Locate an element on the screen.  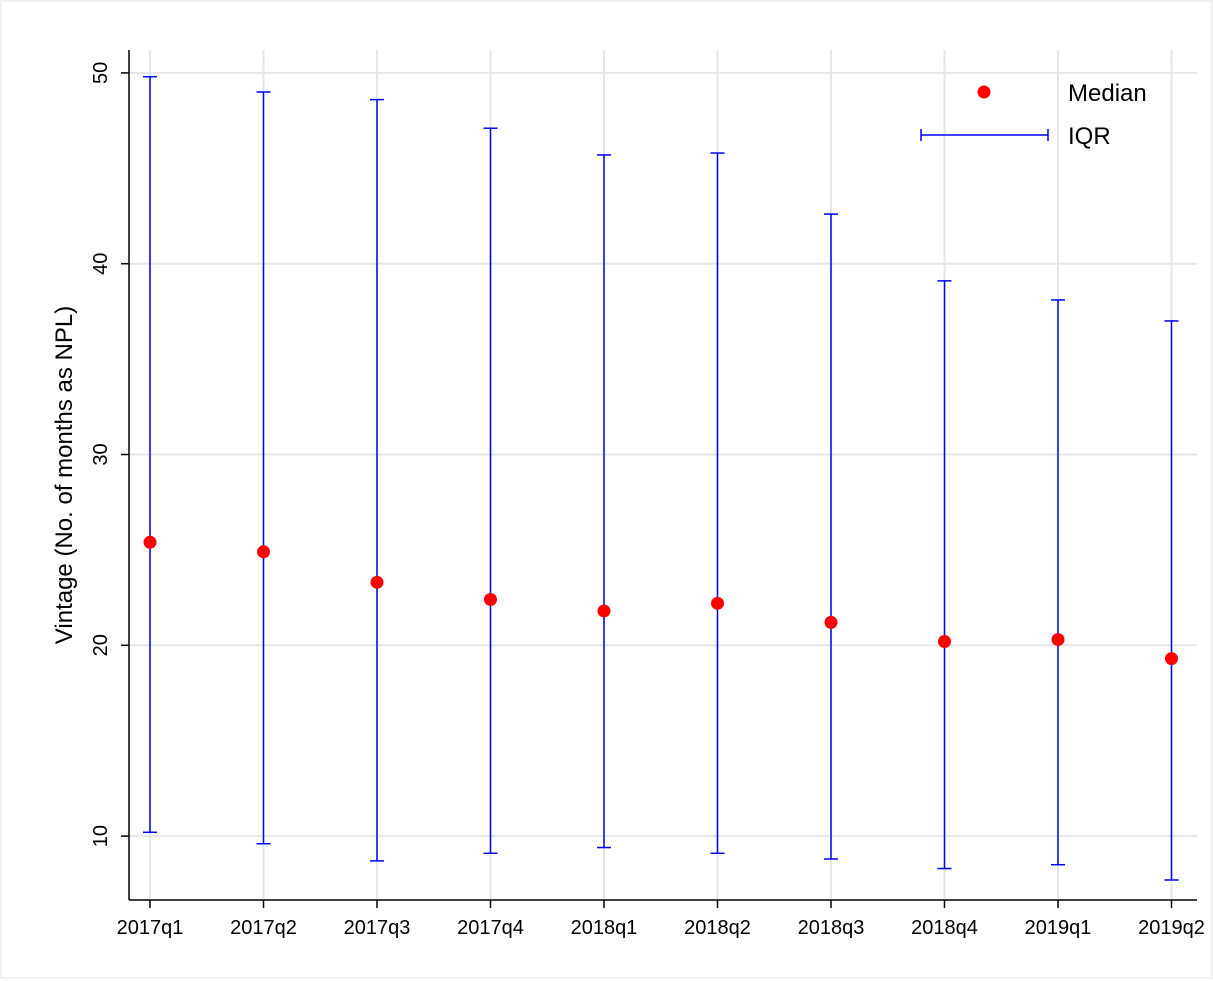
x-tick-label: 2017q3 is located at coordinates (377, 928).